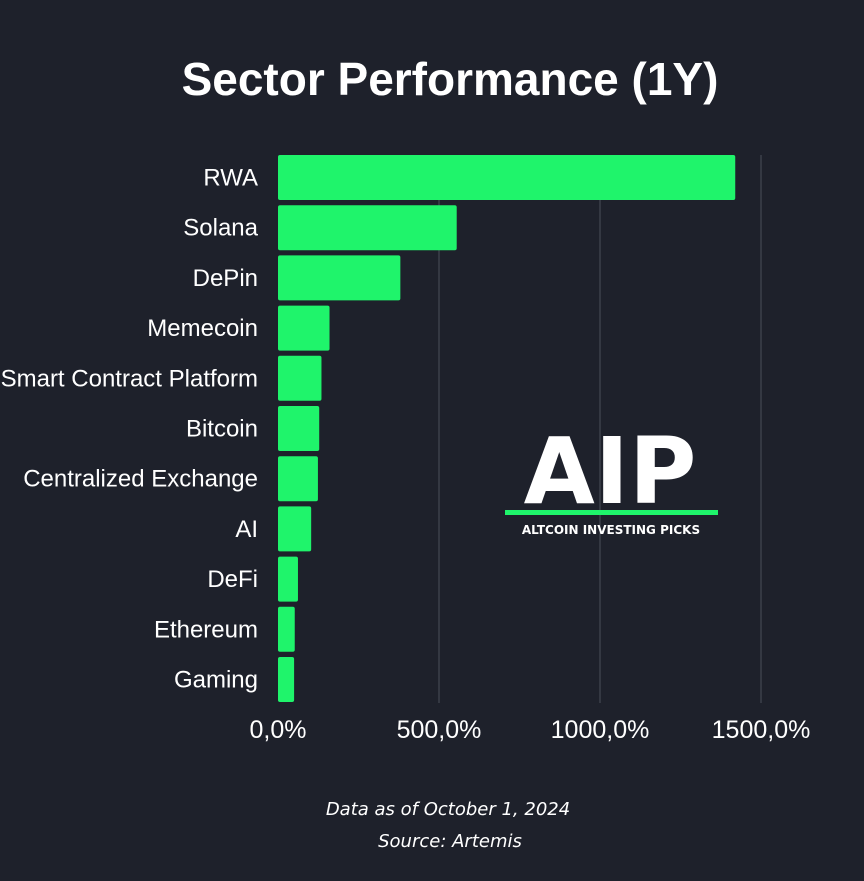  Describe the element at coordinates (448, 809) in the screenshot. I see `footer-date-note: Data as of October 1, 2024` at that location.